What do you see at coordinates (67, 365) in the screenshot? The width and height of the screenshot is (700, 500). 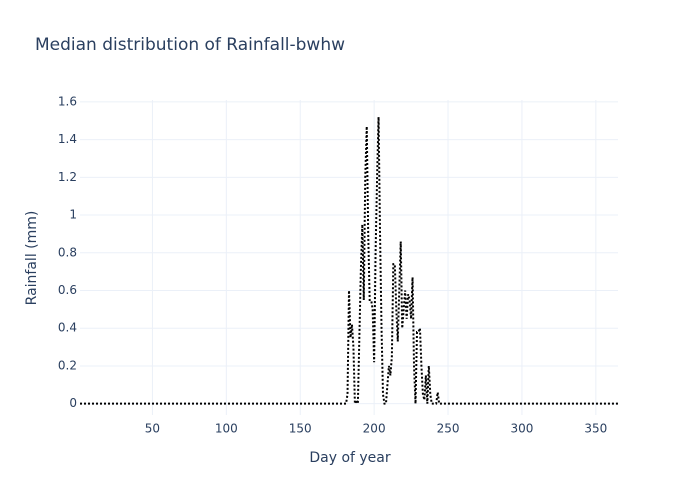 I see `y-tick-label: 0.2` at bounding box center [67, 365].